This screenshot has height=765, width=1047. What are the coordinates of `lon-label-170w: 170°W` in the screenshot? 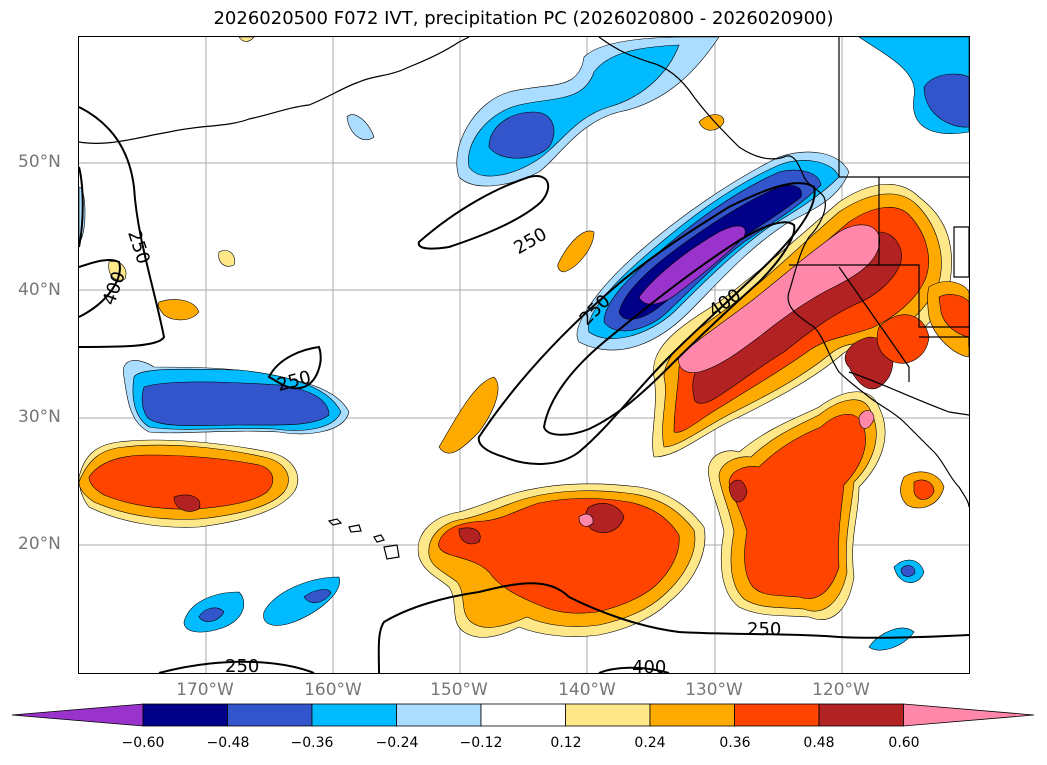 It's located at (205, 690).